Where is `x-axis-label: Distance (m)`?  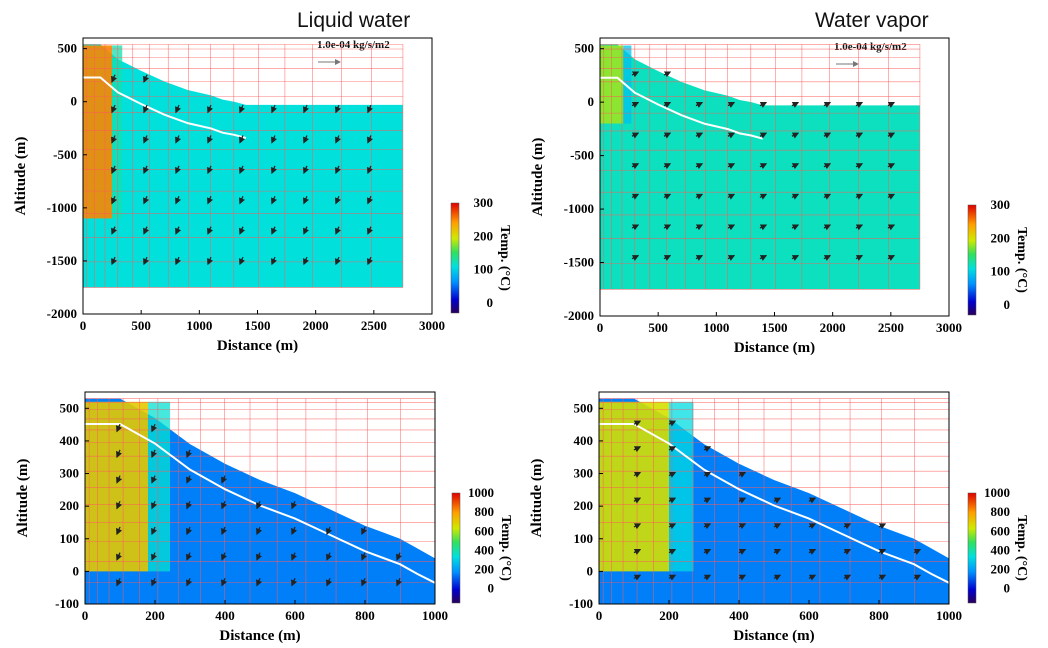 x-axis-label: Distance (m) is located at coordinates (257, 346).